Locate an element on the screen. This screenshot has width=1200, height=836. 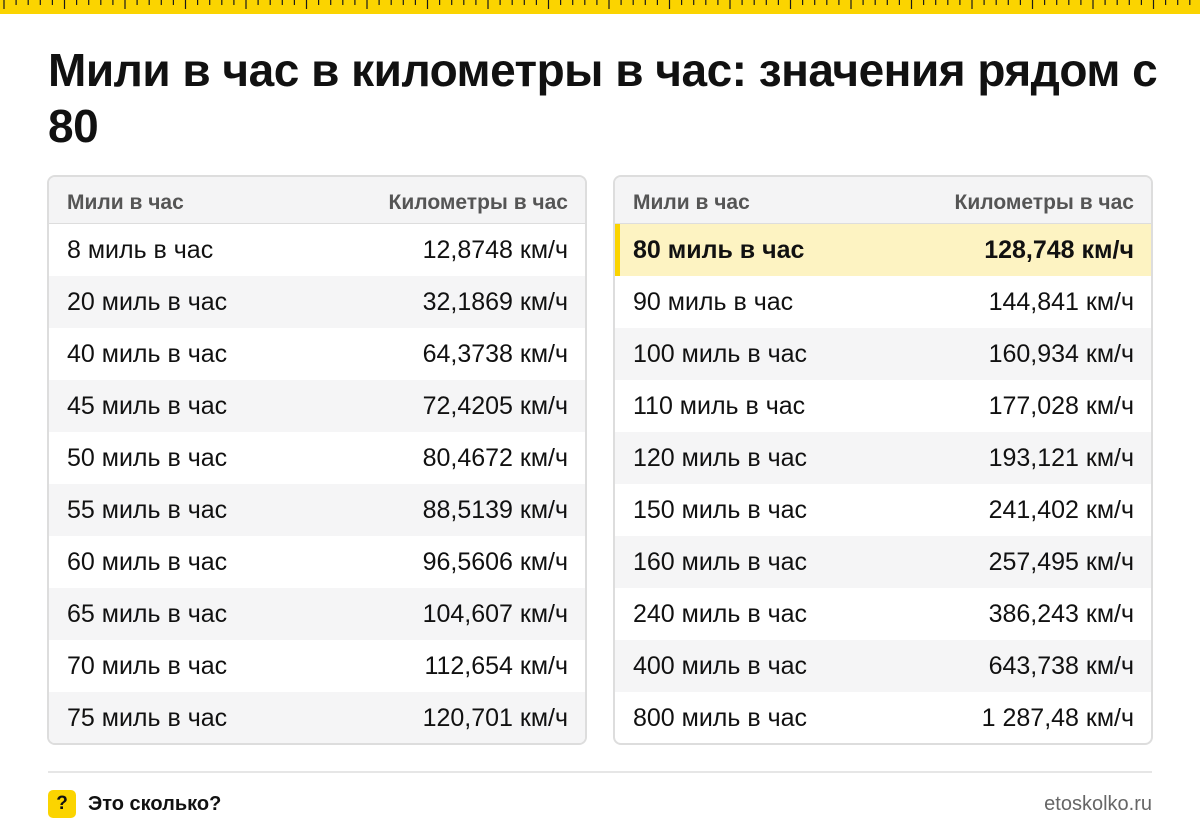
table-row: 150 миль в час 241,402 км/ч is located at coordinates (883, 510).